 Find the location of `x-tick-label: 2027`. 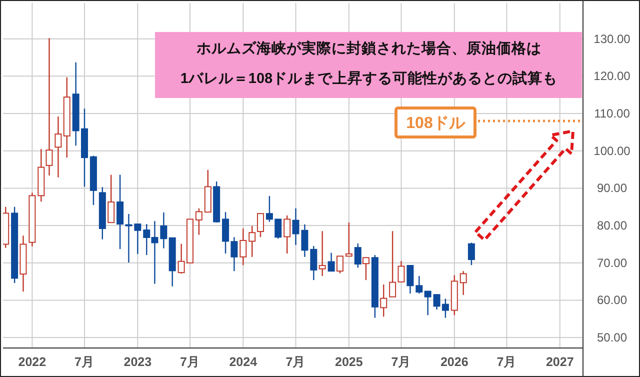

x-tick-label: 2027 is located at coordinates (560, 362).